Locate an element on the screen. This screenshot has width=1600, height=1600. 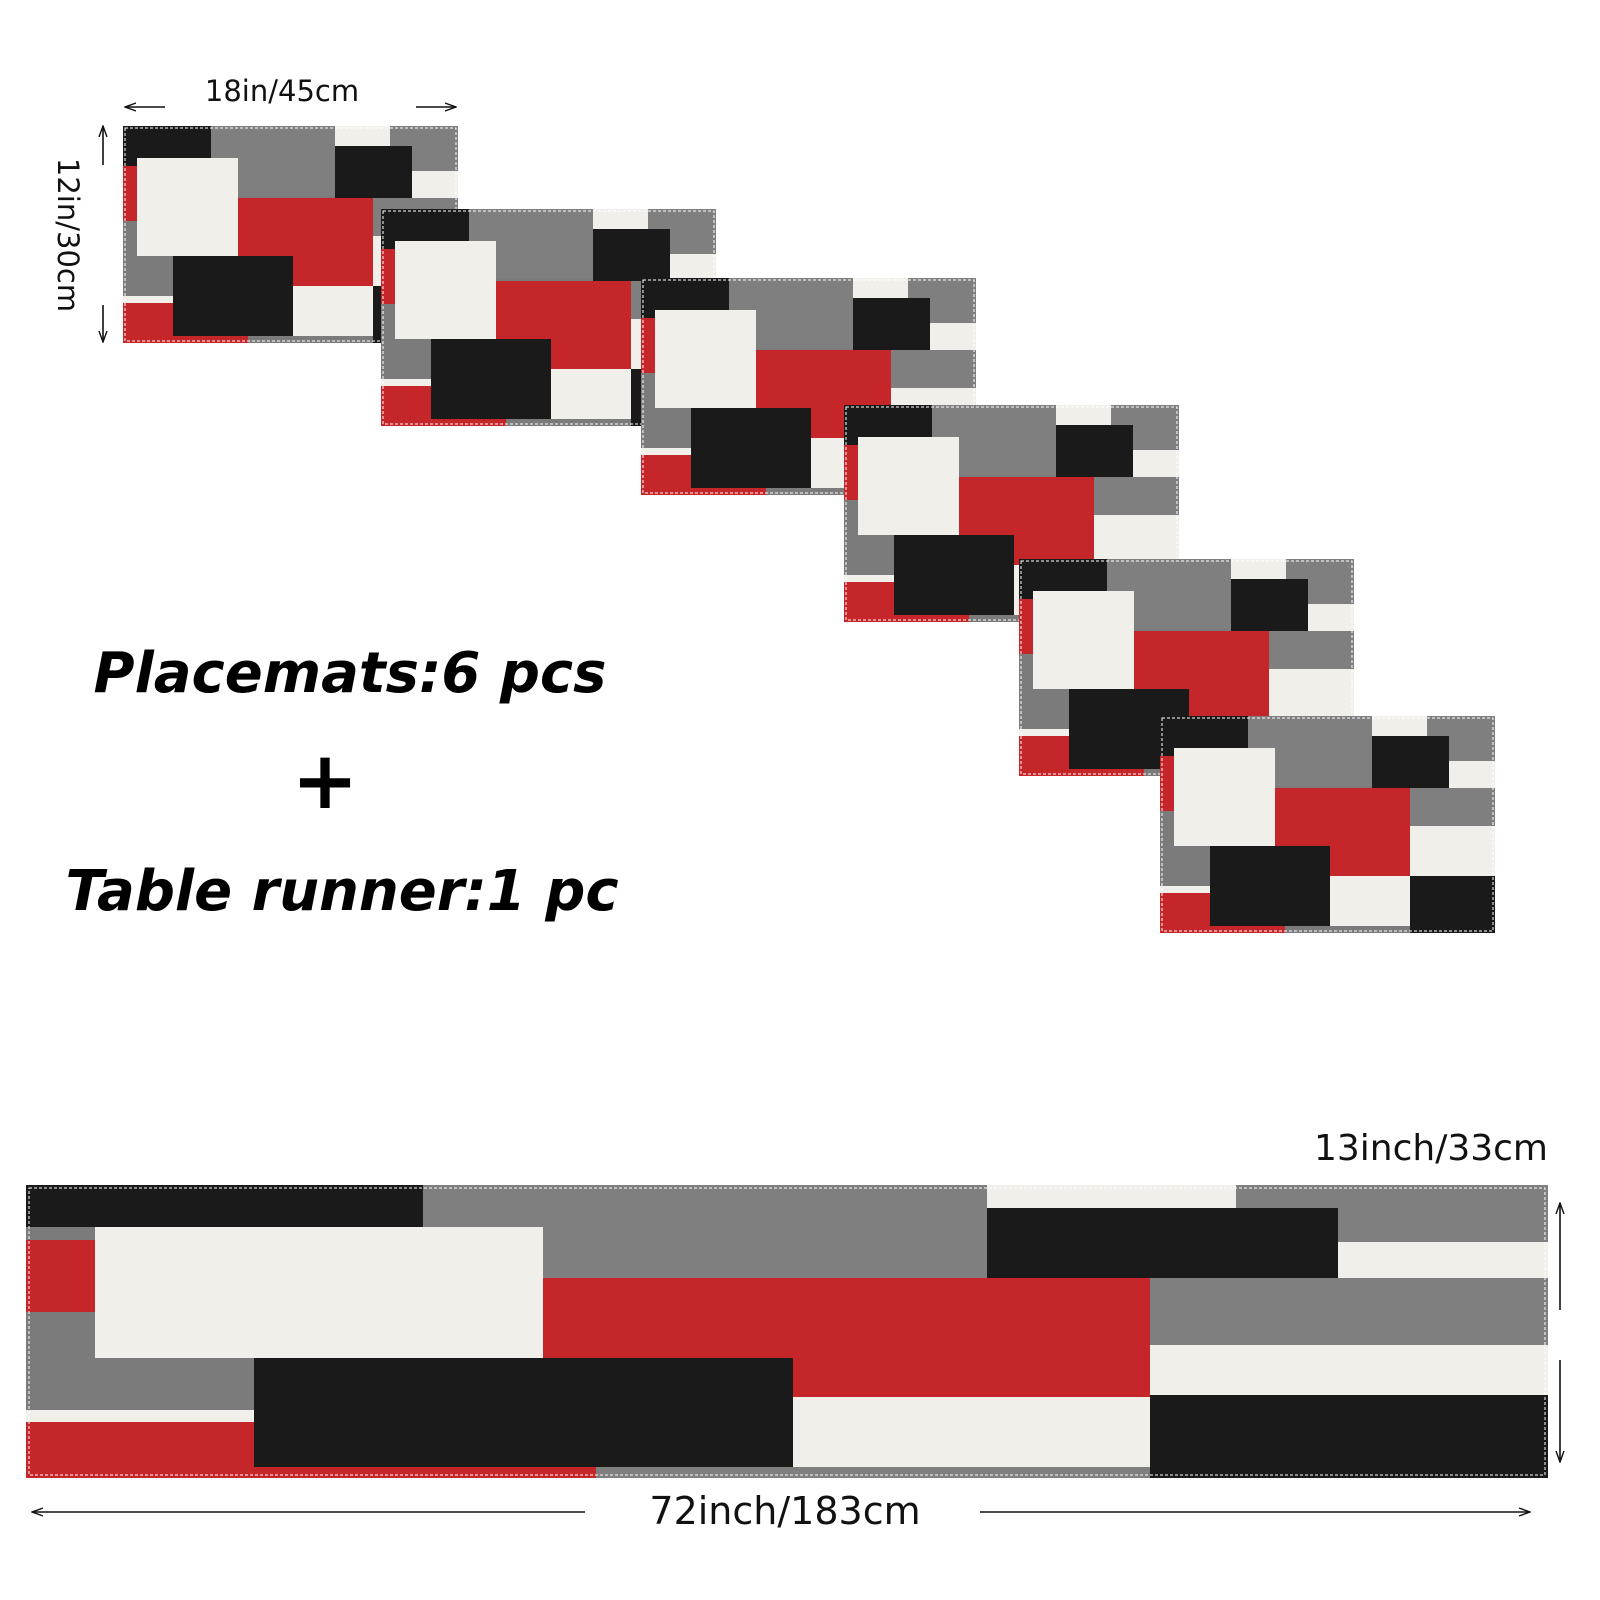
placemat-height: 12in/30cm is located at coordinates (68, 235).